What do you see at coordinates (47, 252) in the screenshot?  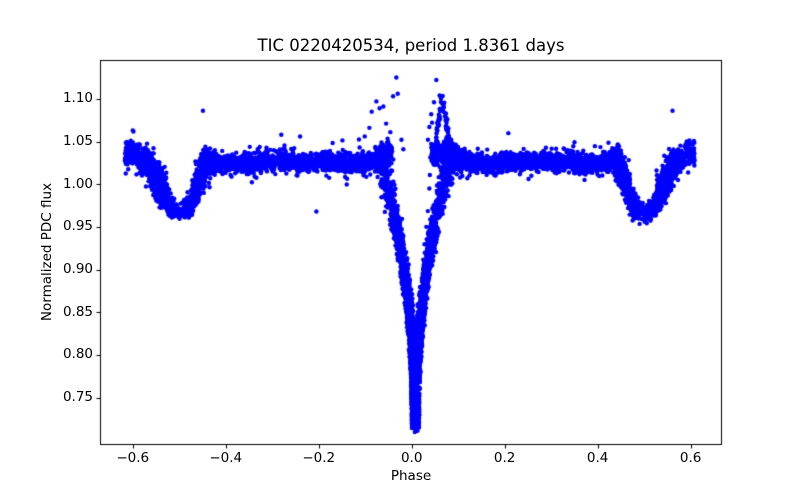 I see `y-axis-label: Normalized PDC flux` at bounding box center [47, 252].